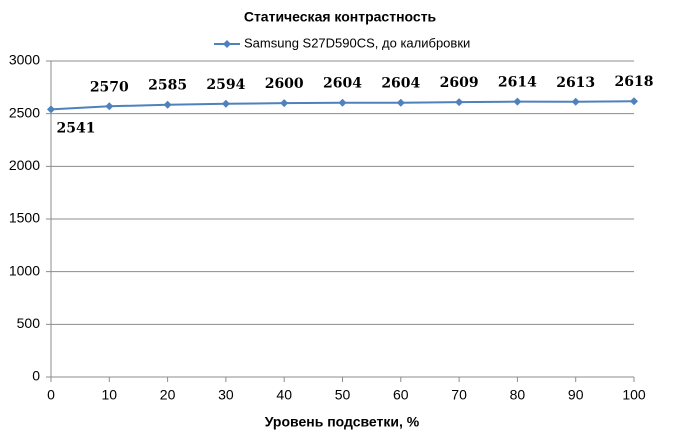 Image resolution: width=681 pixels, height=436 pixels. I want to click on data-label: 2541, so click(76, 128).